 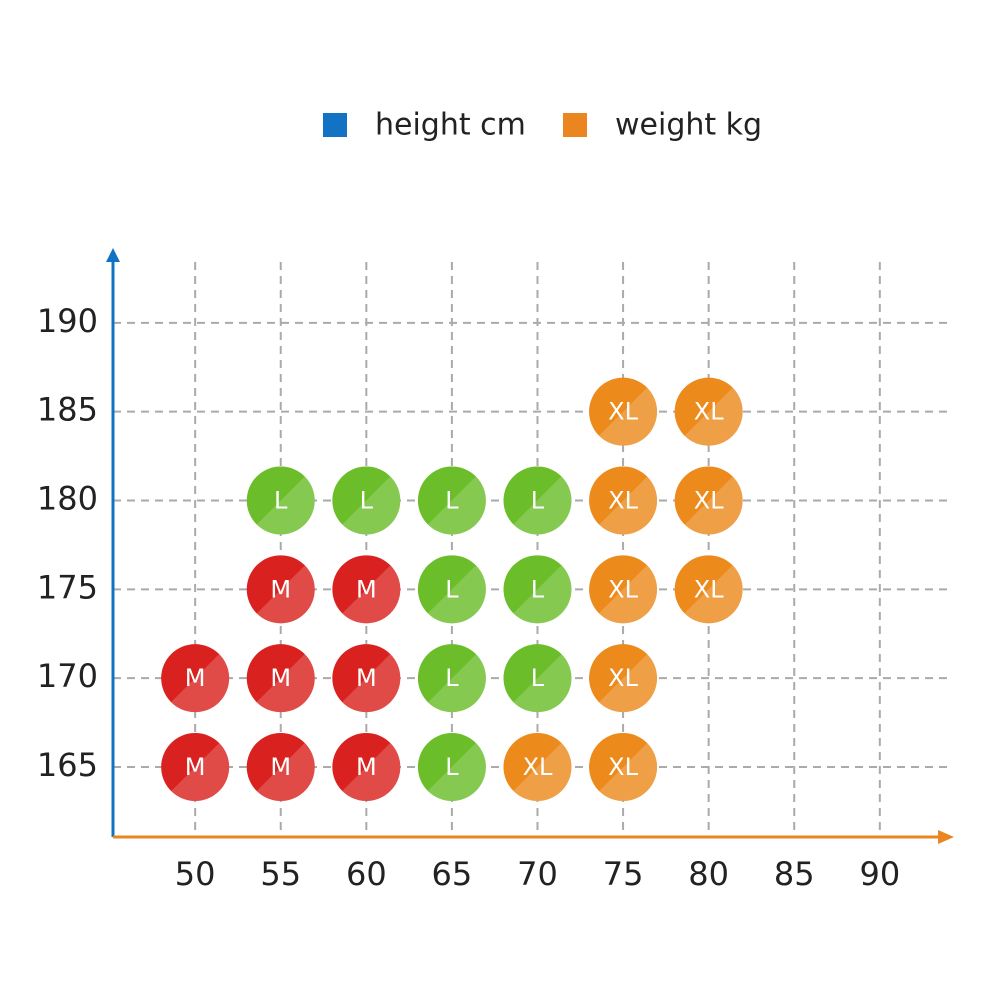 I want to click on x-tick-label: 65, so click(x=452, y=874).